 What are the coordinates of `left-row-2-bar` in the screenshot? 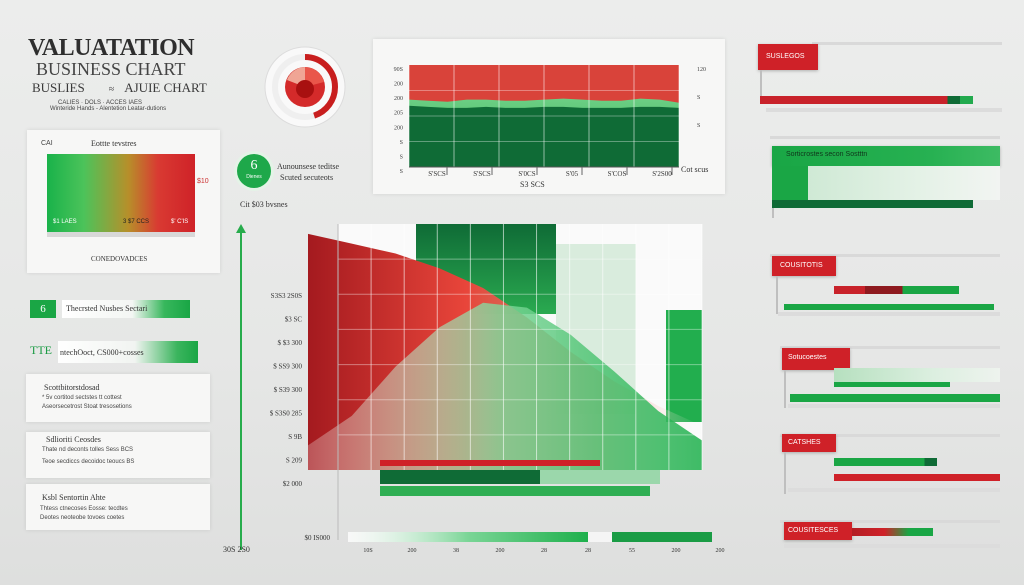 It's located at (128, 352).